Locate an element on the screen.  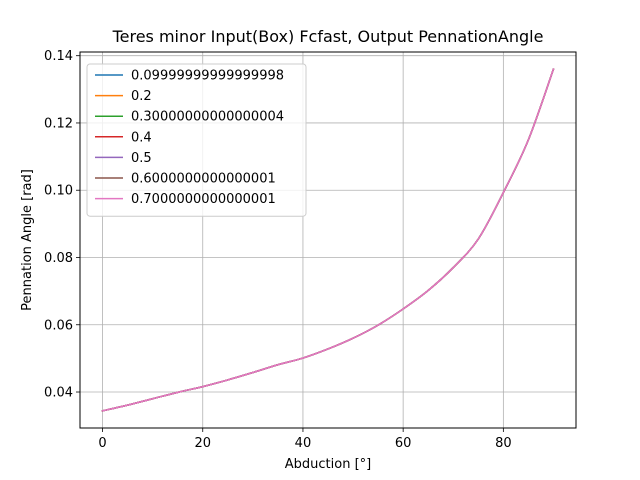
legend-label: 0.6000000000000001 is located at coordinates (203, 179).